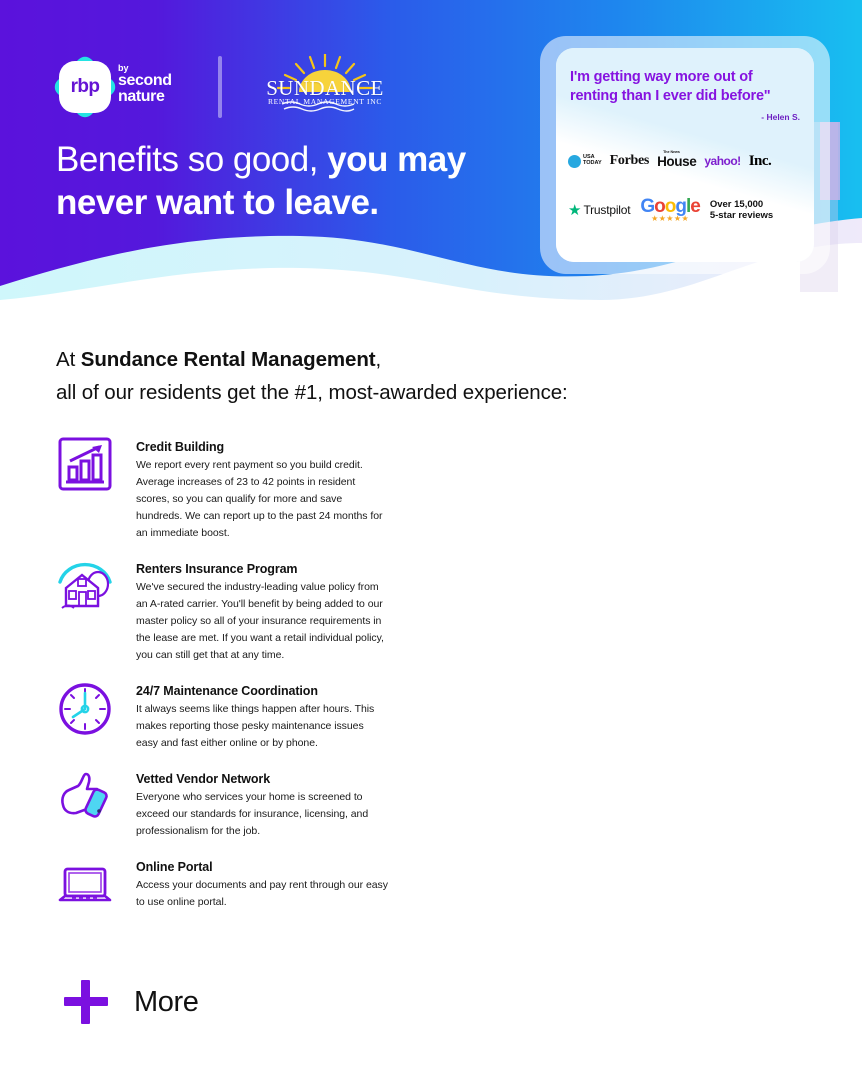  I want to click on credit-chart-icon, so click(86, 465).